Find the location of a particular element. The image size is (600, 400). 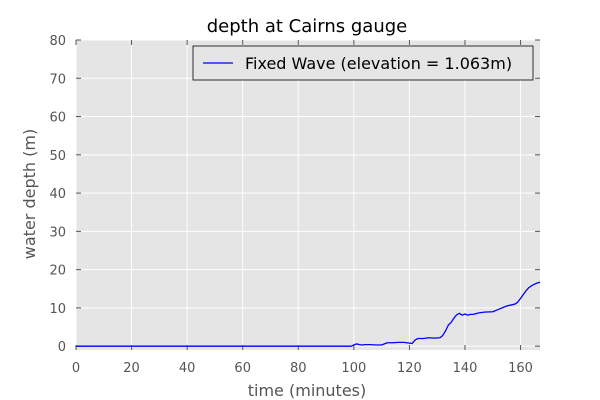

x-axis-label: time (minutes) is located at coordinates (307, 390).